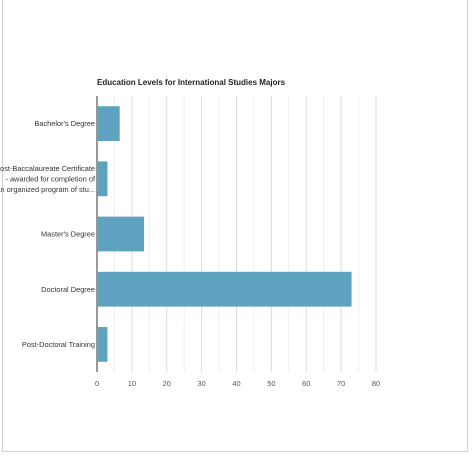 The image size is (474, 474). I want to click on category-label: Bachelor's Degree, so click(64, 123).